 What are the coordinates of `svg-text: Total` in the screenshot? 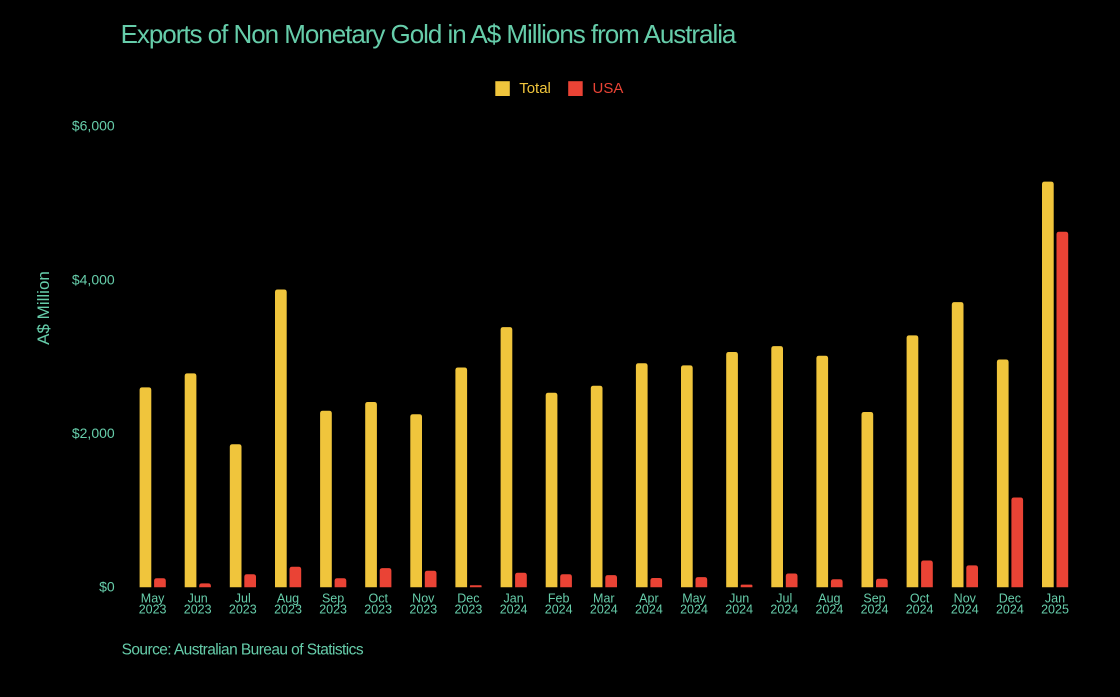 It's located at (535, 88).